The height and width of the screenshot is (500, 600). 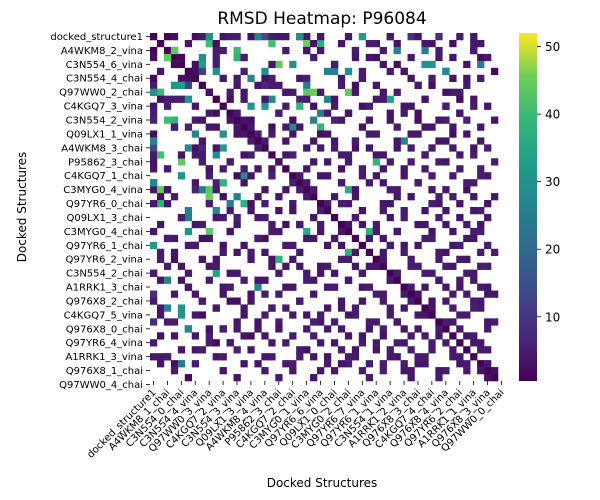 What do you see at coordinates (104, 371) in the screenshot?
I see `y-tick-label: Q976X8_1_chai` at bounding box center [104, 371].